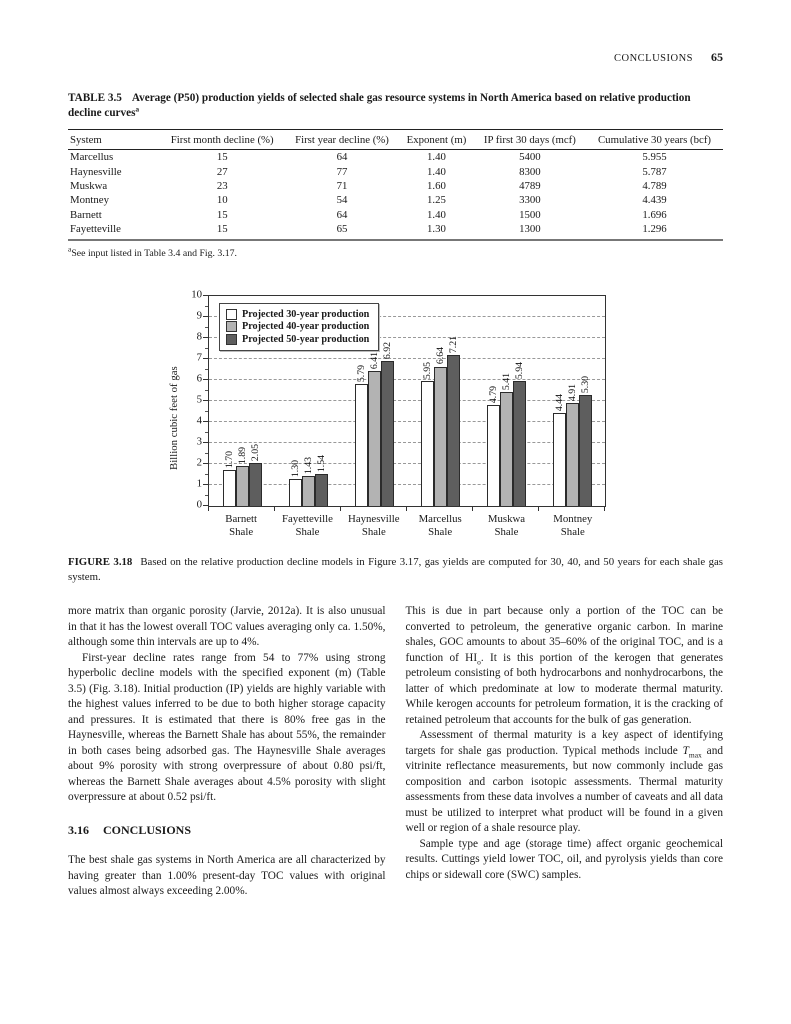 Image resolution: width=791 pixels, height=1024 pixels. What do you see at coordinates (242, 401) in the screenshot?
I see `bar-group: 1.70 1.89 2.05` at bounding box center [242, 401].